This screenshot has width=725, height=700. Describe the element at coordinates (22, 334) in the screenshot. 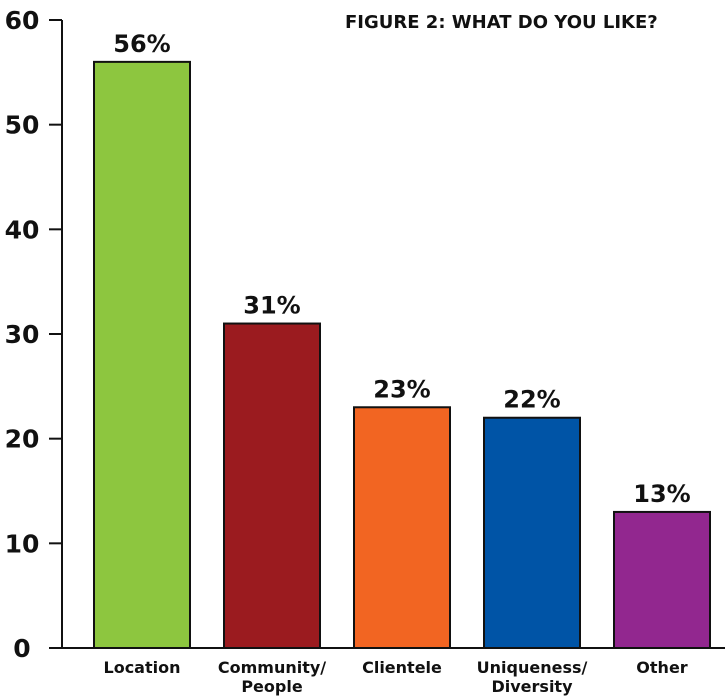

I see `y-tick-label: 30` at that location.